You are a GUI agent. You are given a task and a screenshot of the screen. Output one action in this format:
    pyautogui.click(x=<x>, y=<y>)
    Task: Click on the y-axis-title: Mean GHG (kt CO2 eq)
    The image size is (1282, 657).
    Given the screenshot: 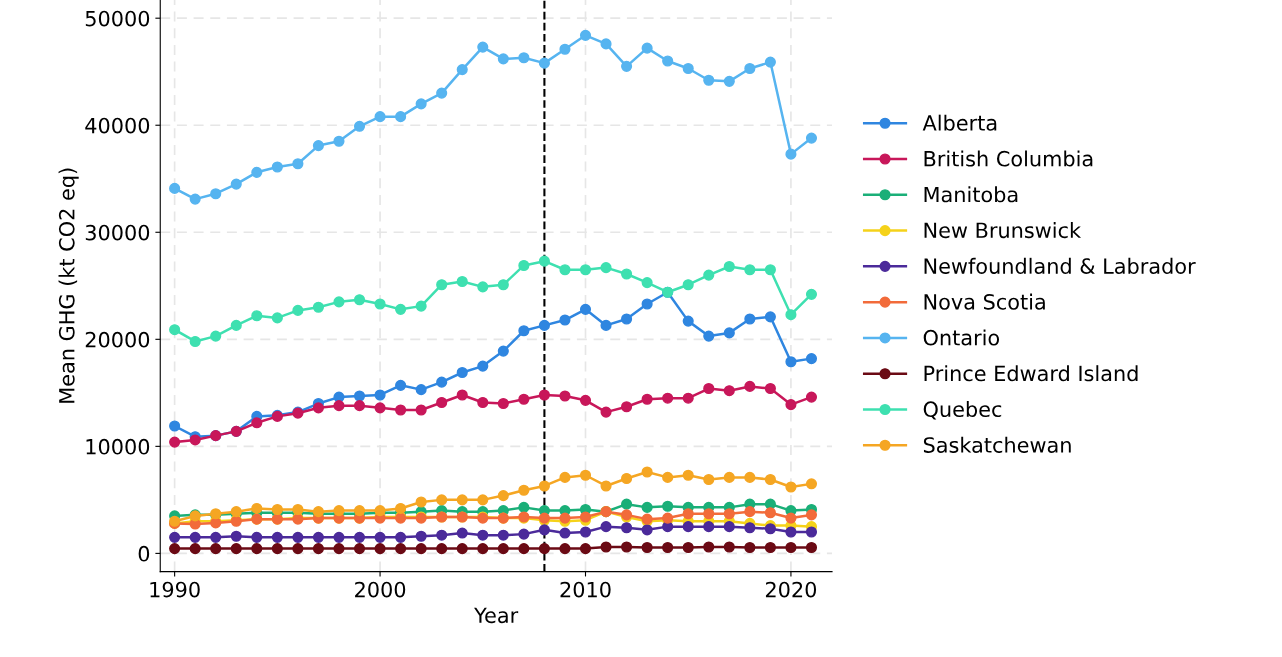 What is the action you would take?
    pyautogui.click(x=68, y=285)
    